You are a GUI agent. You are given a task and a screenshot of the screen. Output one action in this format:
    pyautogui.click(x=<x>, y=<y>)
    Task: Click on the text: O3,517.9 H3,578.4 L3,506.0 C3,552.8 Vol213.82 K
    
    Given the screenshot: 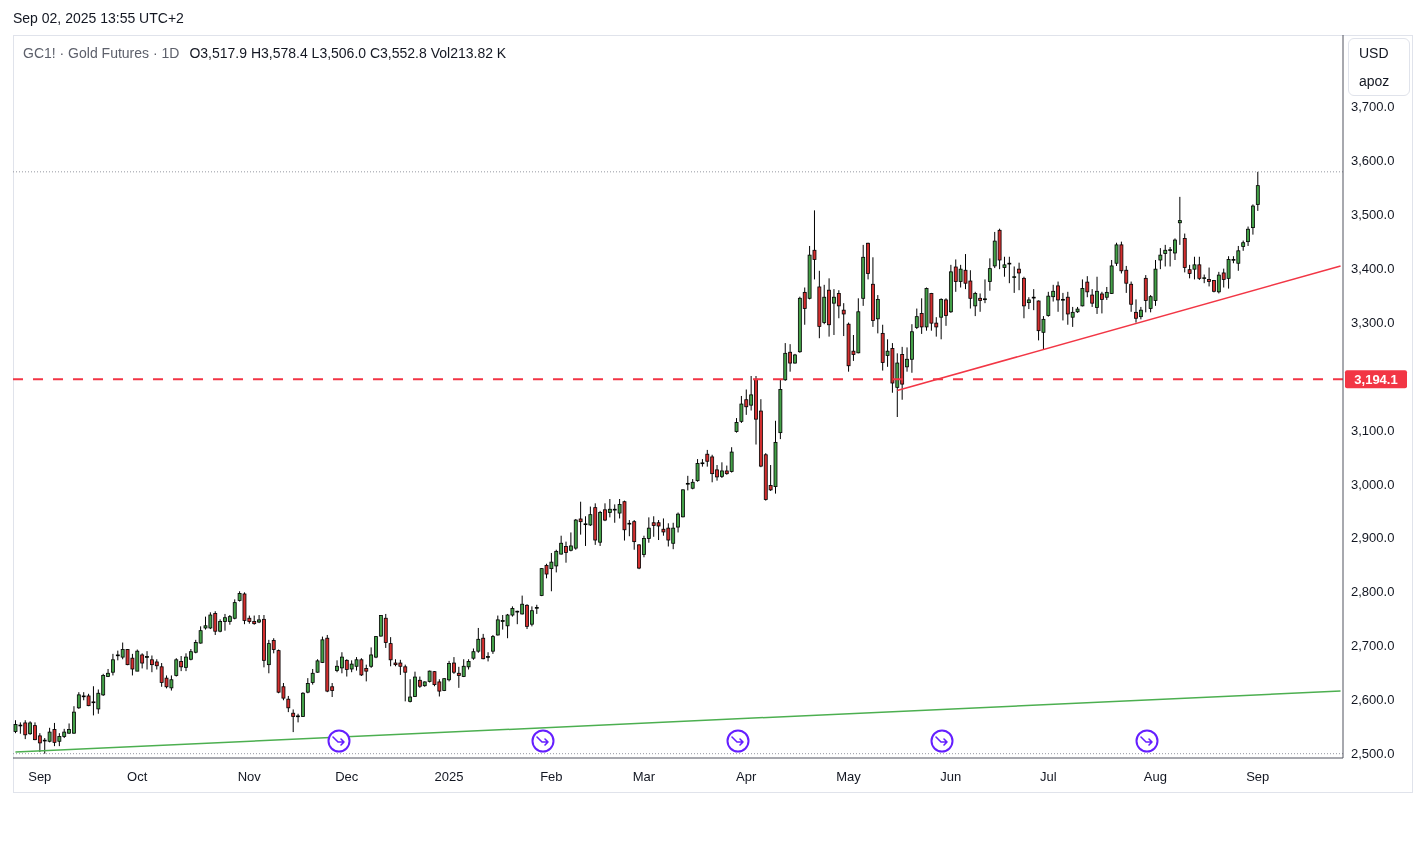 What is the action you would take?
    pyautogui.click(x=348, y=53)
    